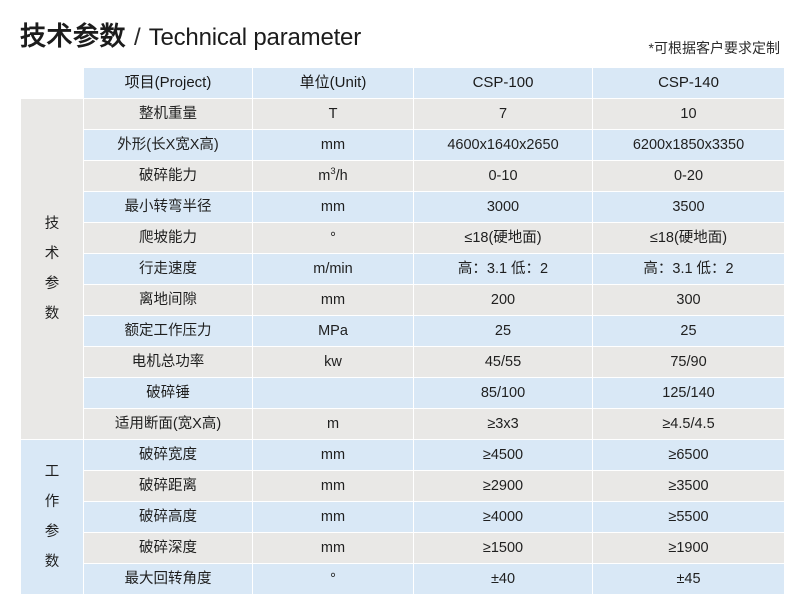  I want to click on cell-project: 外形(长X宽X高), so click(168, 145).